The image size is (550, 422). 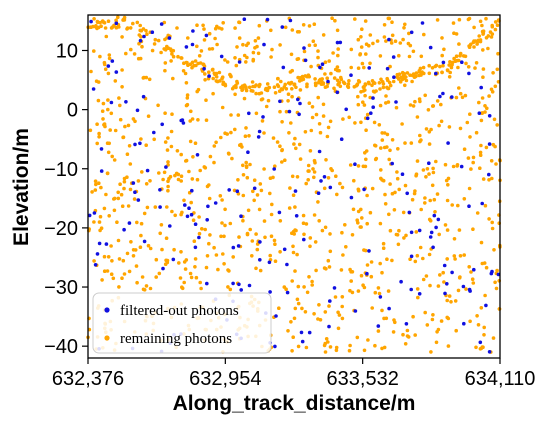 What do you see at coordinates (61, 288) in the screenshot?
I see `y-tick-label: −30` at bounding box center [61, 288].